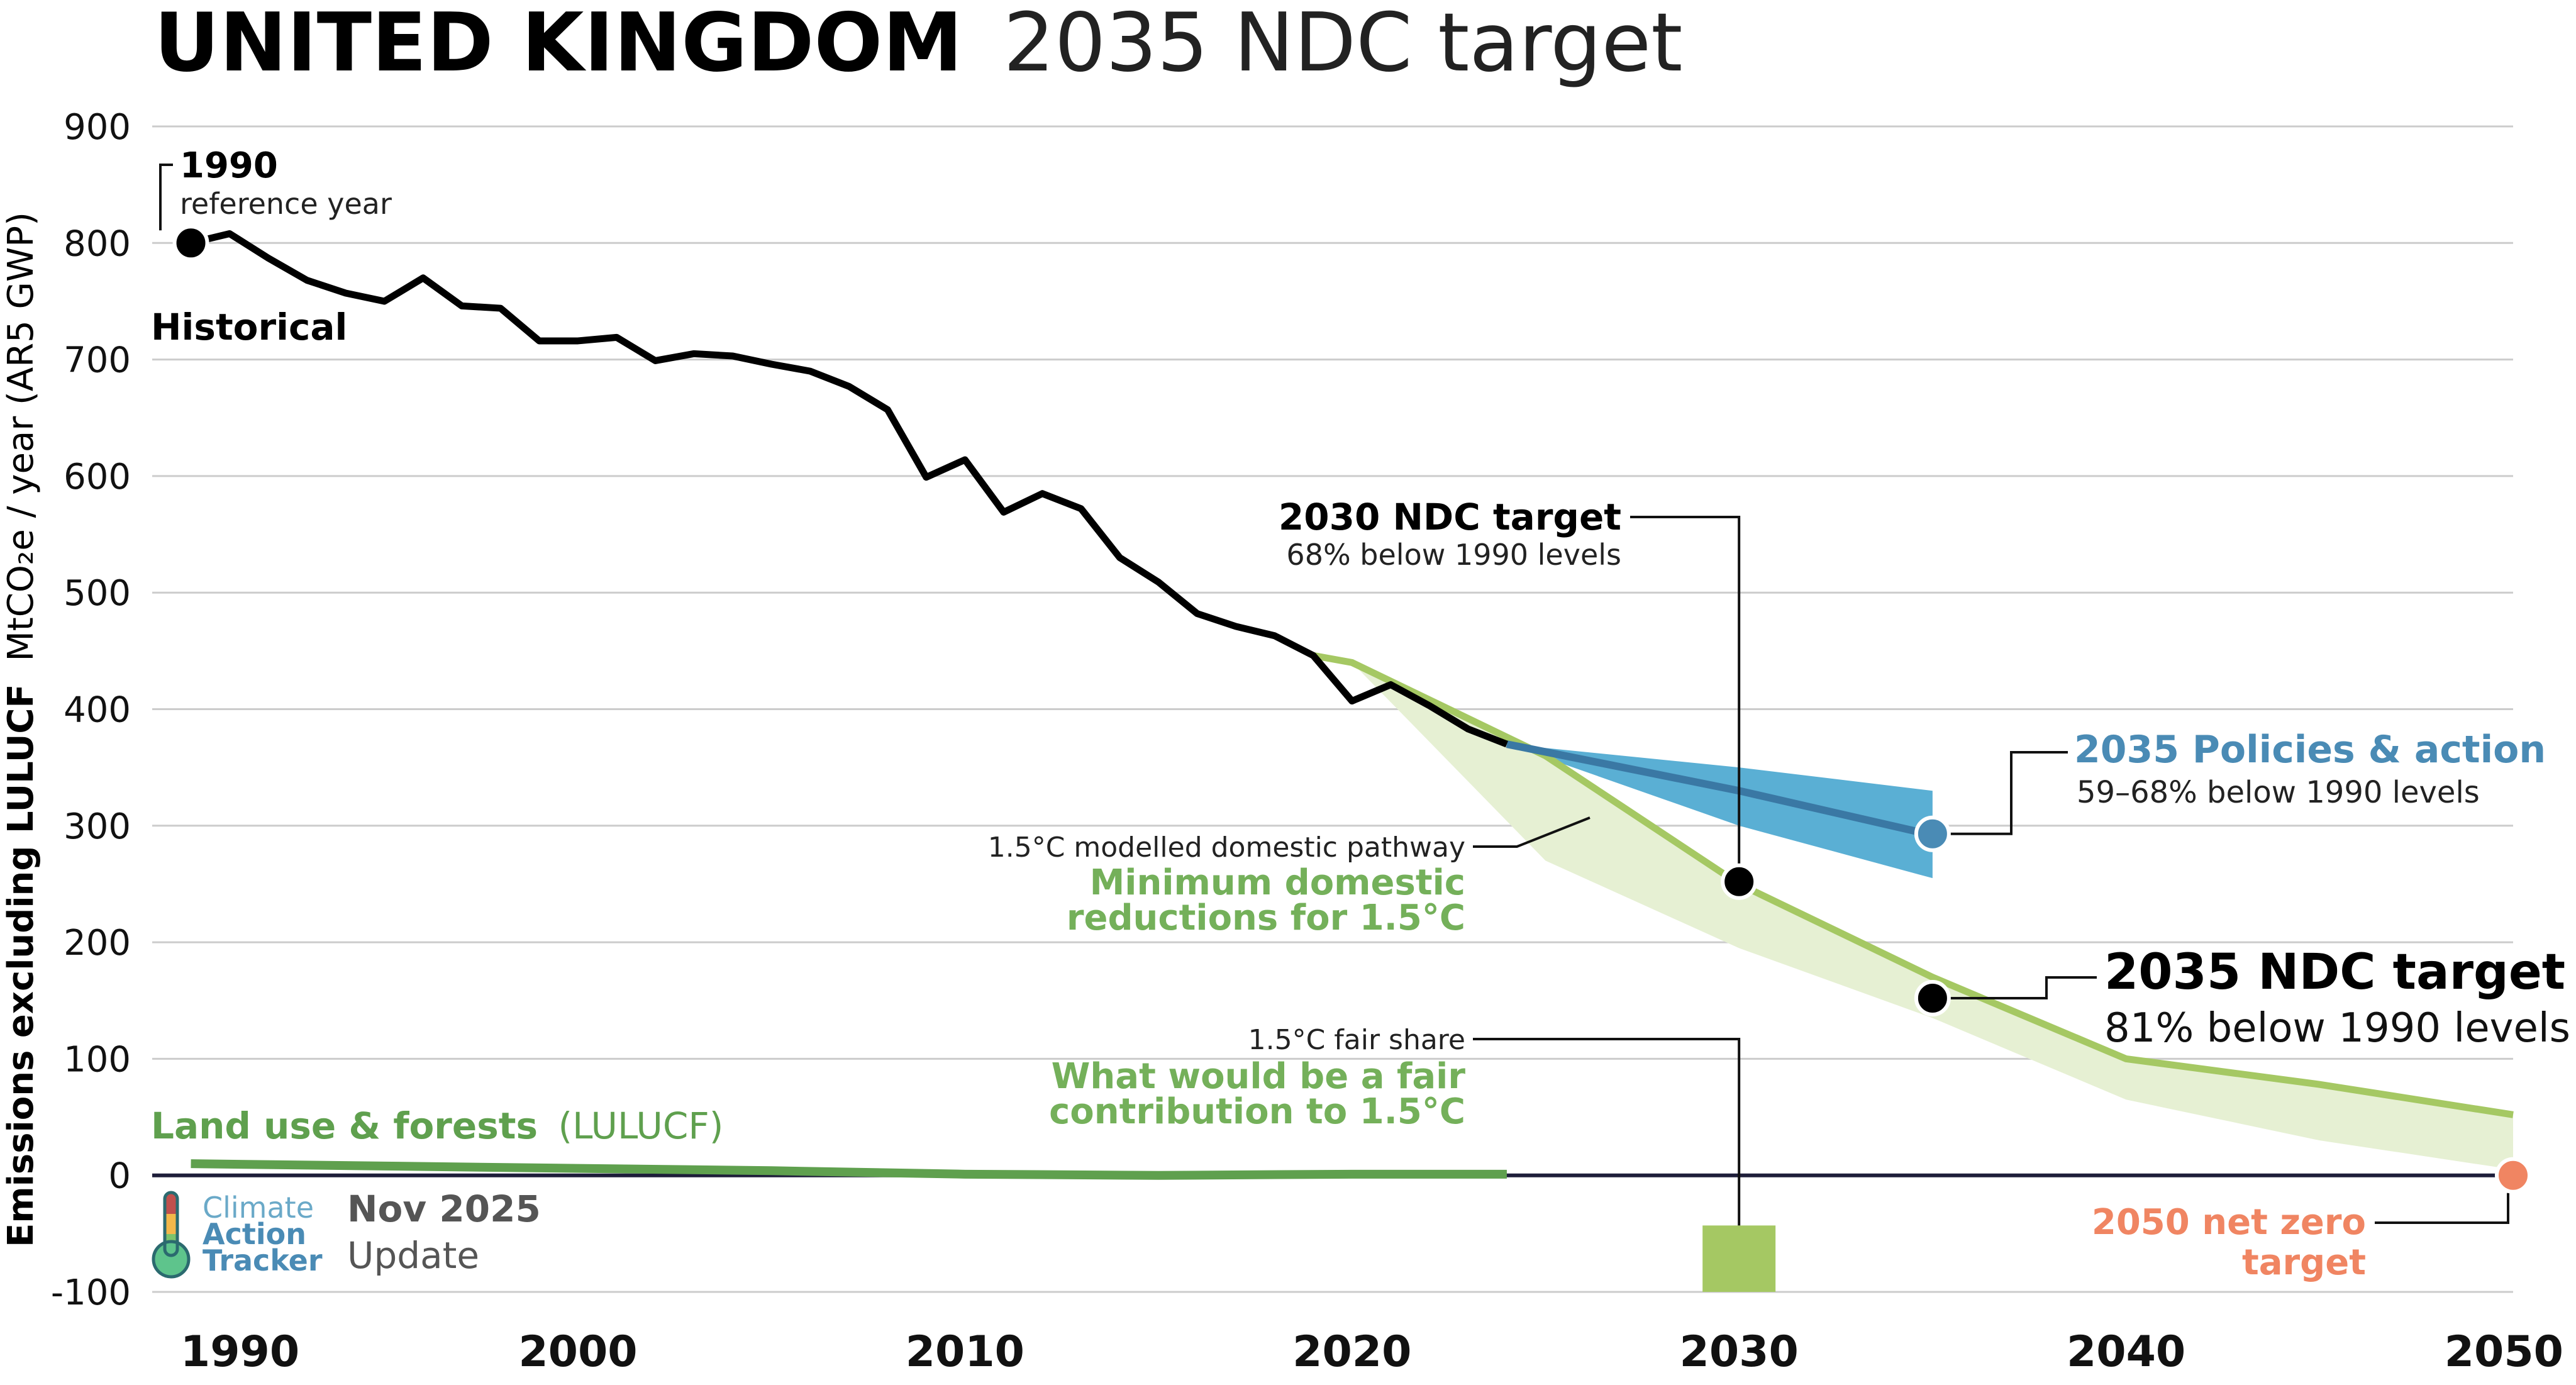  I want to click on x-tick-label: 2050, so click(2504, 1352).